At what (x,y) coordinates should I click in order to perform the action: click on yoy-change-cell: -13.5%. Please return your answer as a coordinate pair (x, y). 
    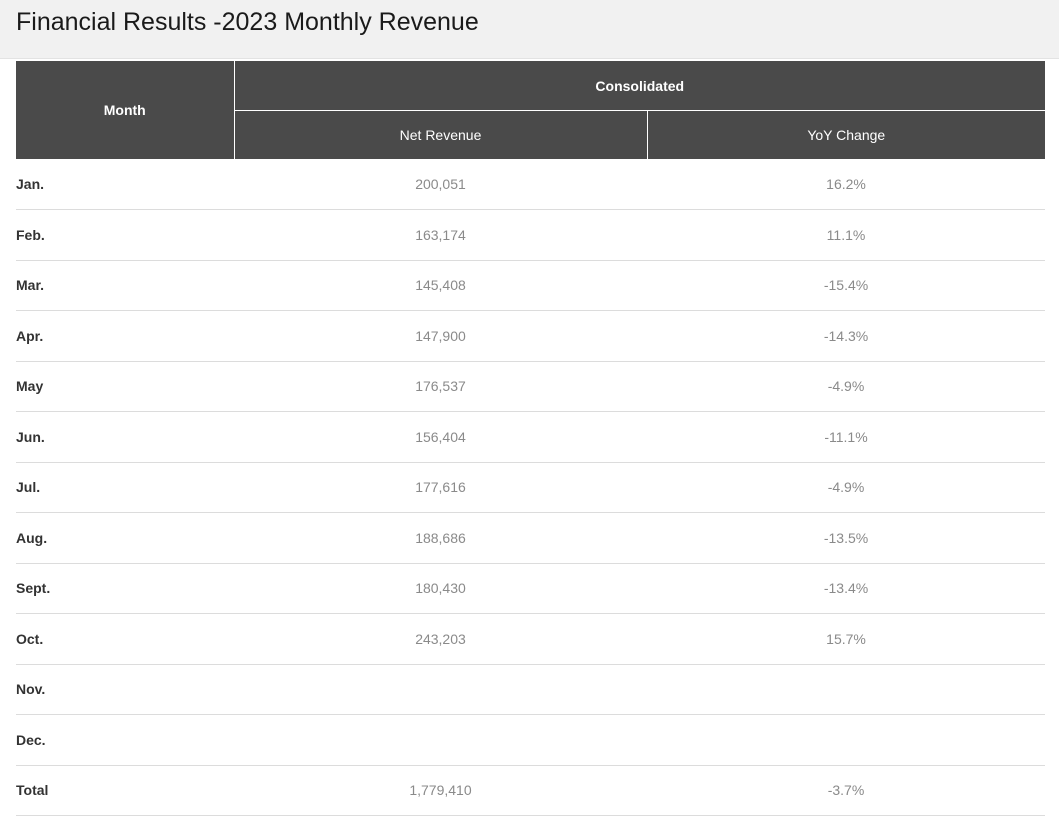
    Looking at the image, I should click on (846, 538).